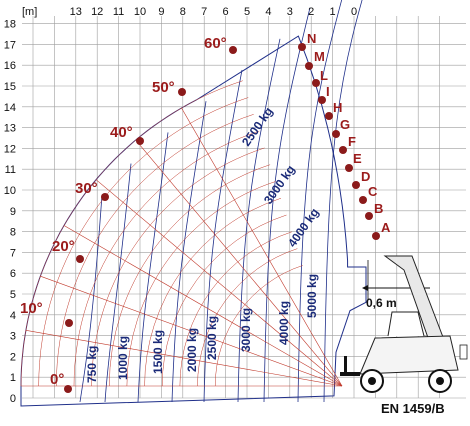 This screenshot has height=426, width=470. What do you see at coordinates (13, 274) in the screenshot?
I see `y-tick-label: 6` at bounding box center [13, 274].